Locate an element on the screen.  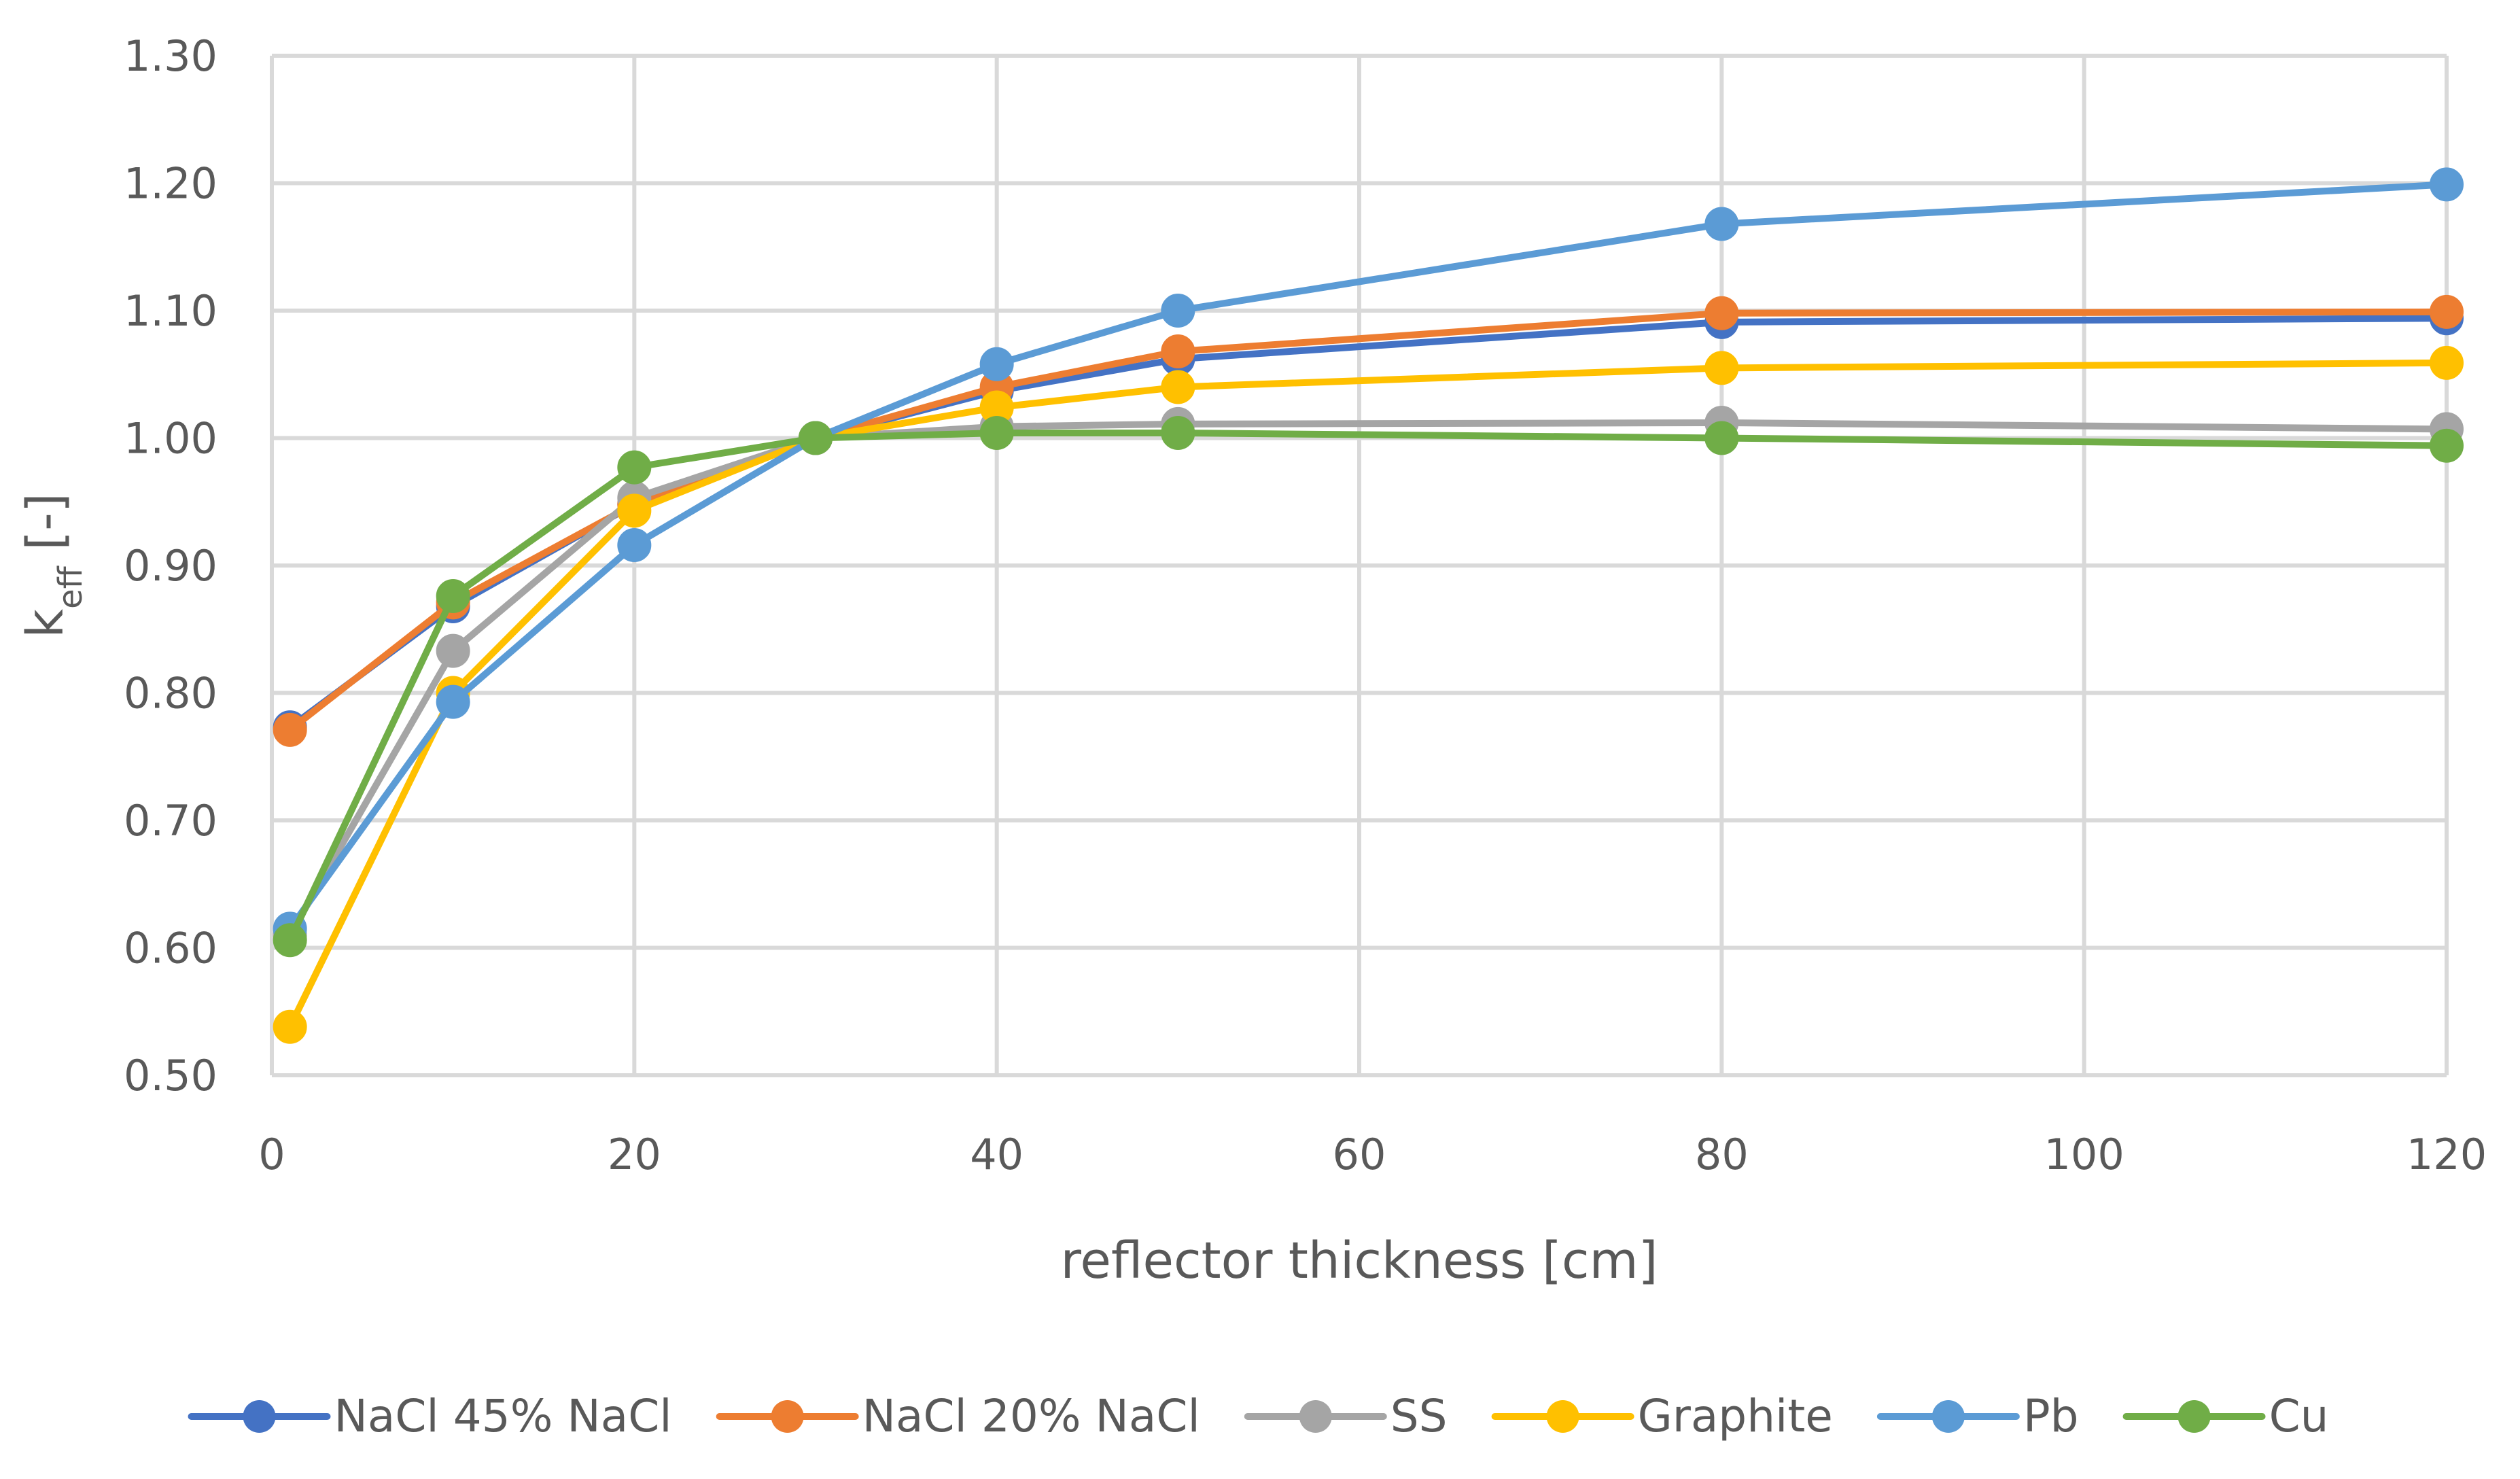
legend-item: Graphite is located at coordinates (1662, 1416).